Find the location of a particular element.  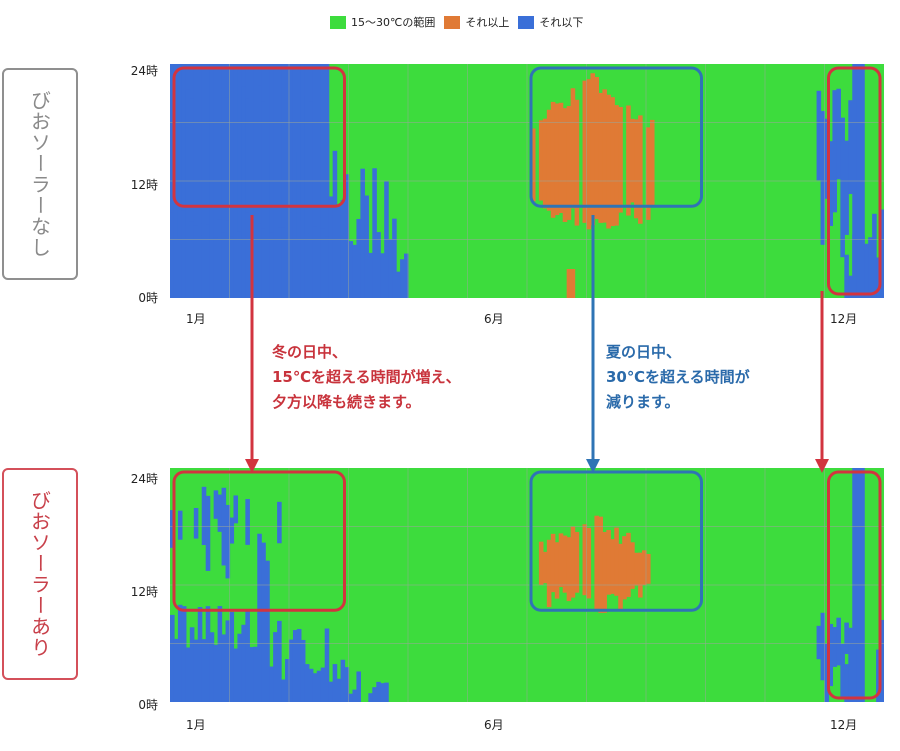

panel-label-text: びおソーラーなし is located at coordinates (39, 174).